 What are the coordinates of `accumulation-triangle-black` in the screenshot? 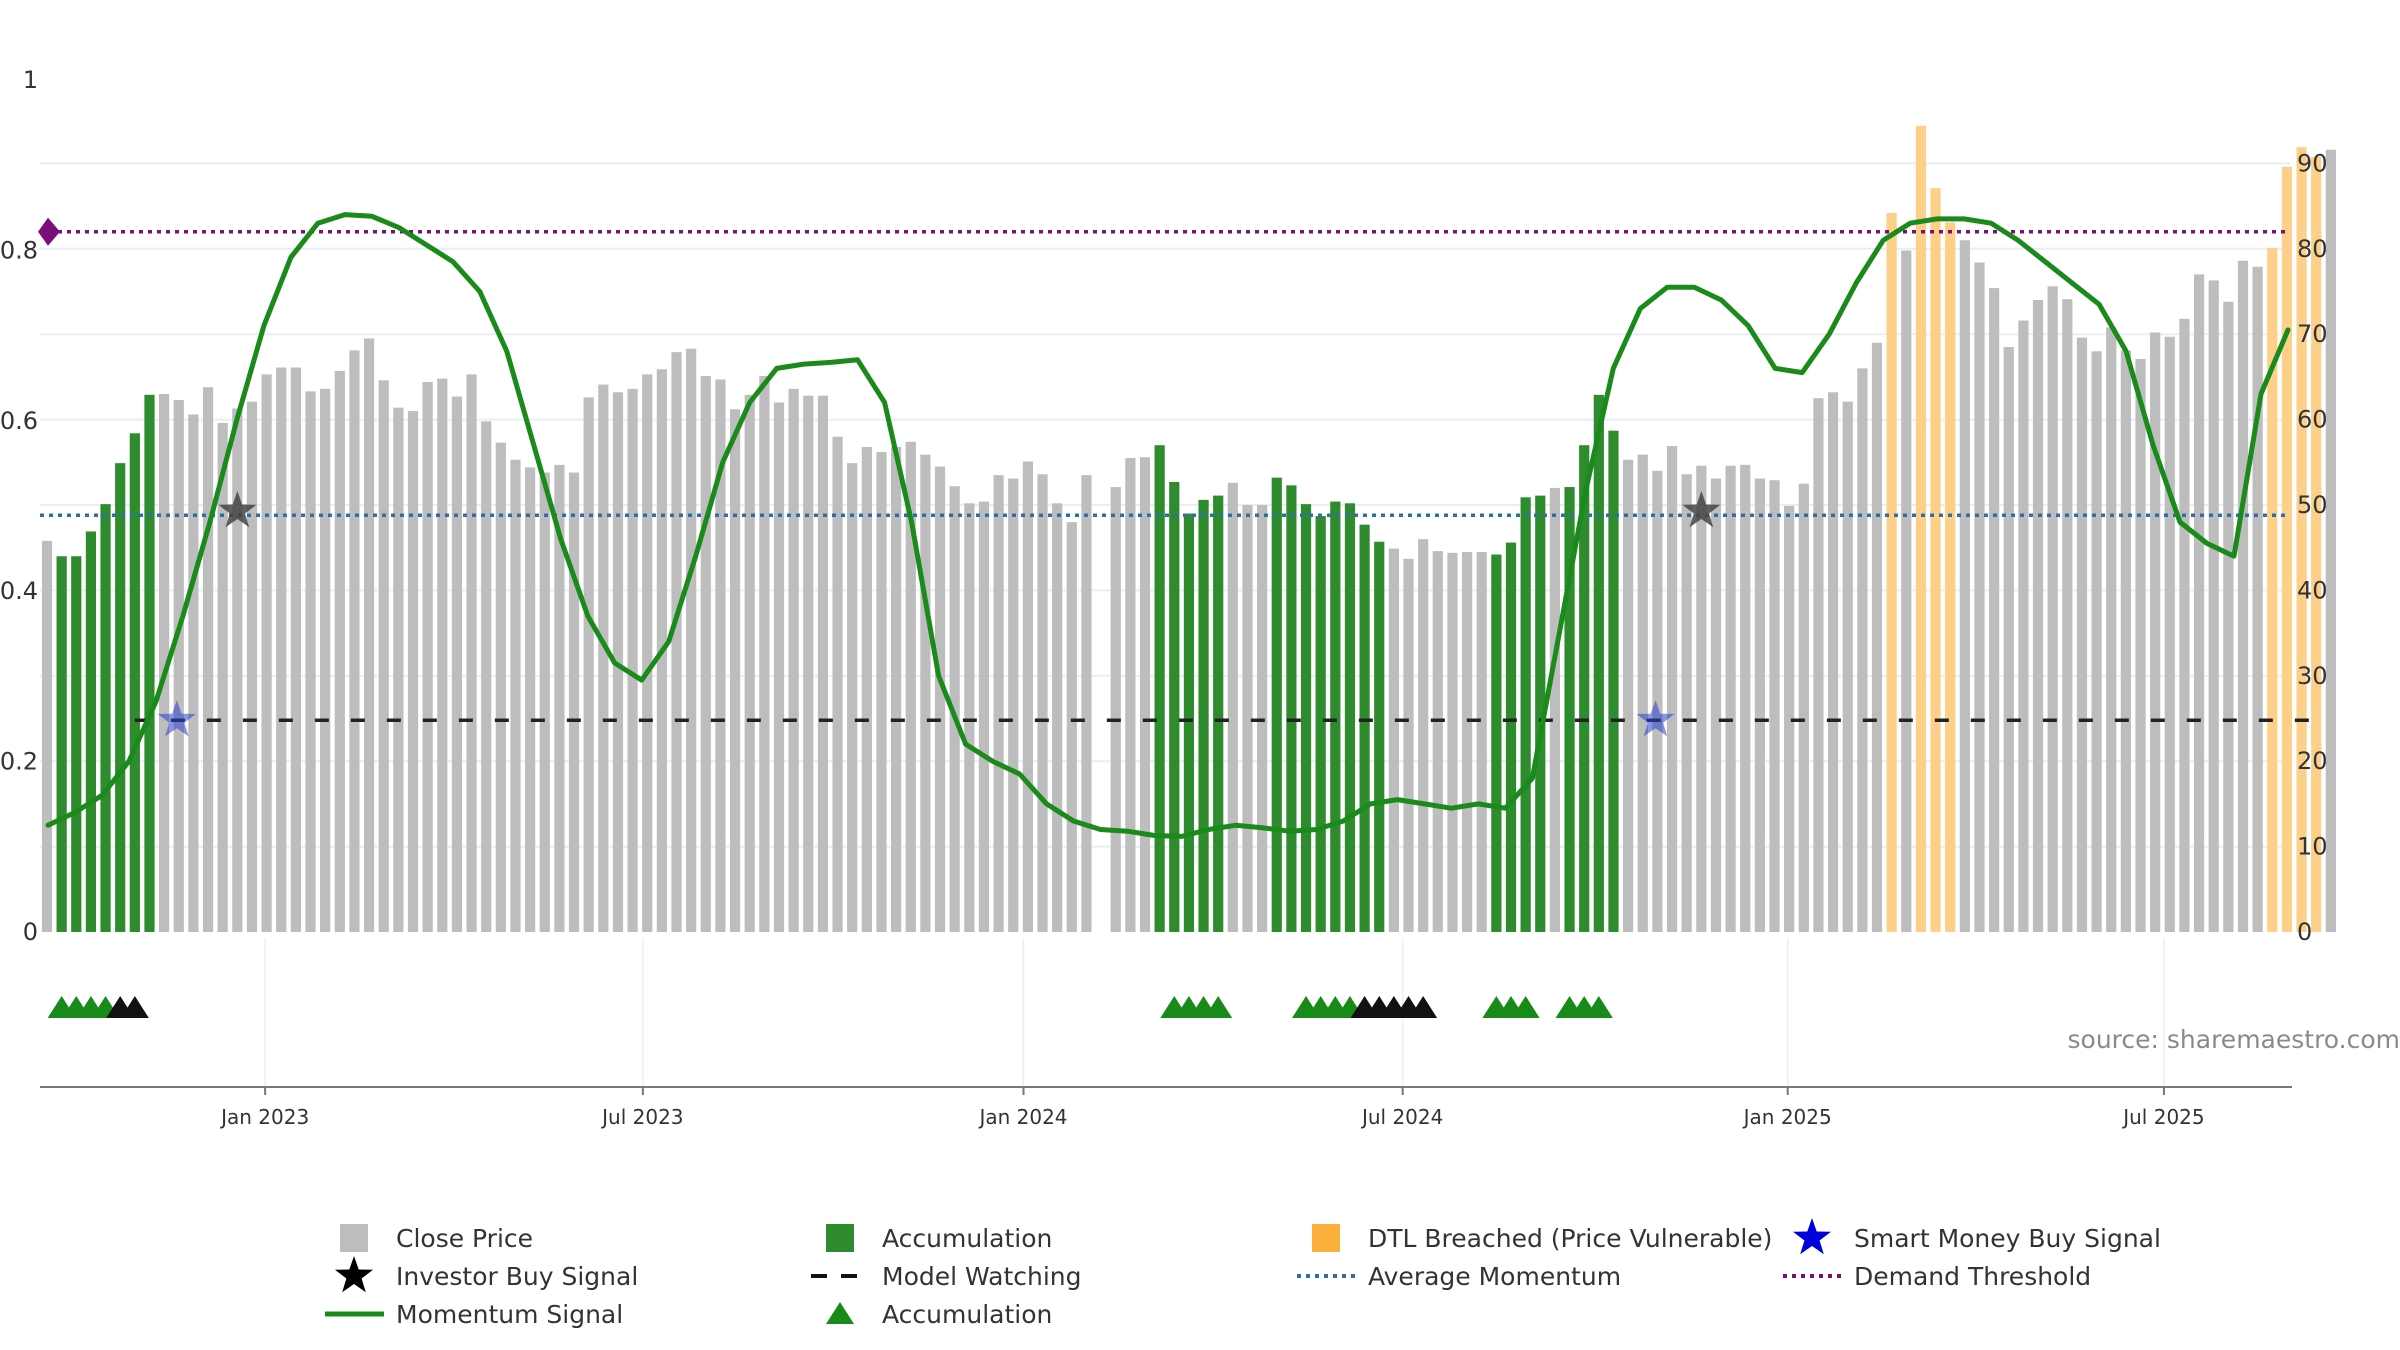 It's located at (134, 1007).